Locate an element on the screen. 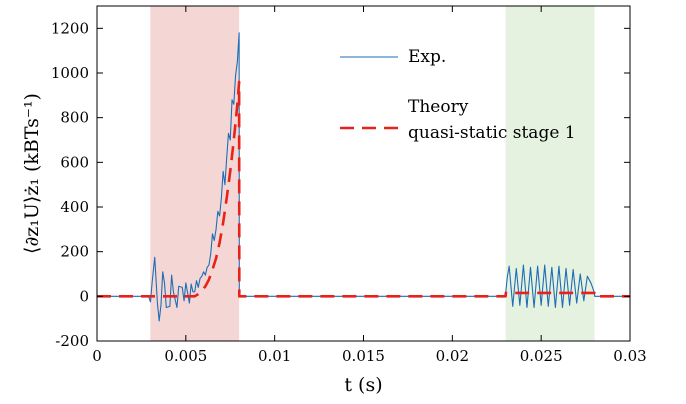 The width and height of the screenshot is (686, 404). legend: Exp. Theory quasi-static stage 1 is located at coordinates (458, 95).